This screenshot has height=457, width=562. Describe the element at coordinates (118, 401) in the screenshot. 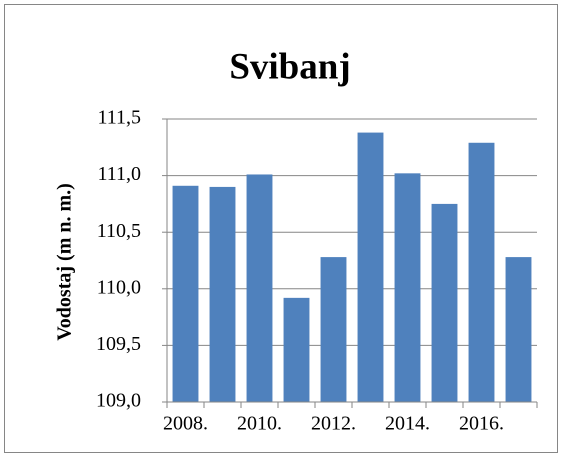

I see `y-tick-label: 109,0` at that location.